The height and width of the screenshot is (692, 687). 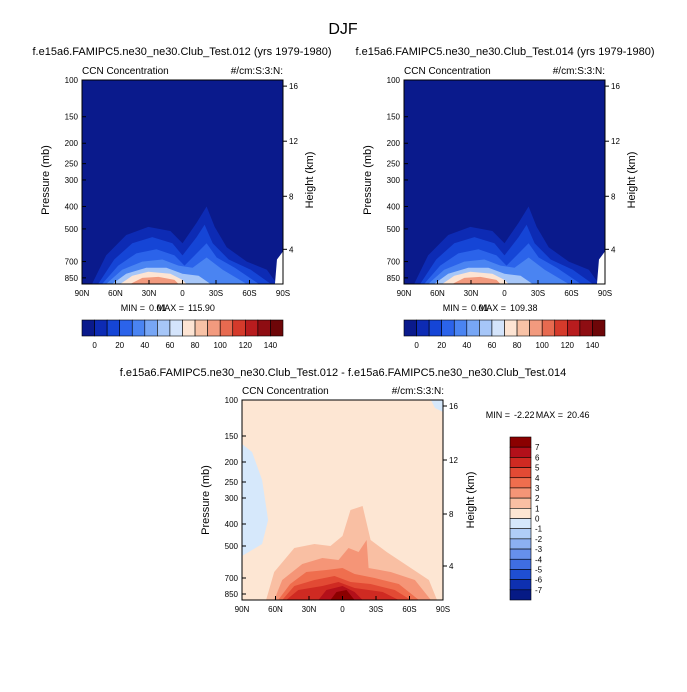 What do you see at coordinates (232, 400) in the screenshot?
I see `y-tick-label: 100` at bounding box center [232, 400].